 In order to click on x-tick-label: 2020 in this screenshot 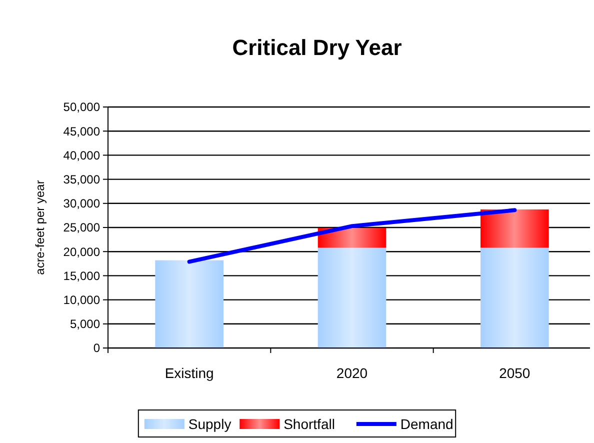, I will do `click(352, 373)`.